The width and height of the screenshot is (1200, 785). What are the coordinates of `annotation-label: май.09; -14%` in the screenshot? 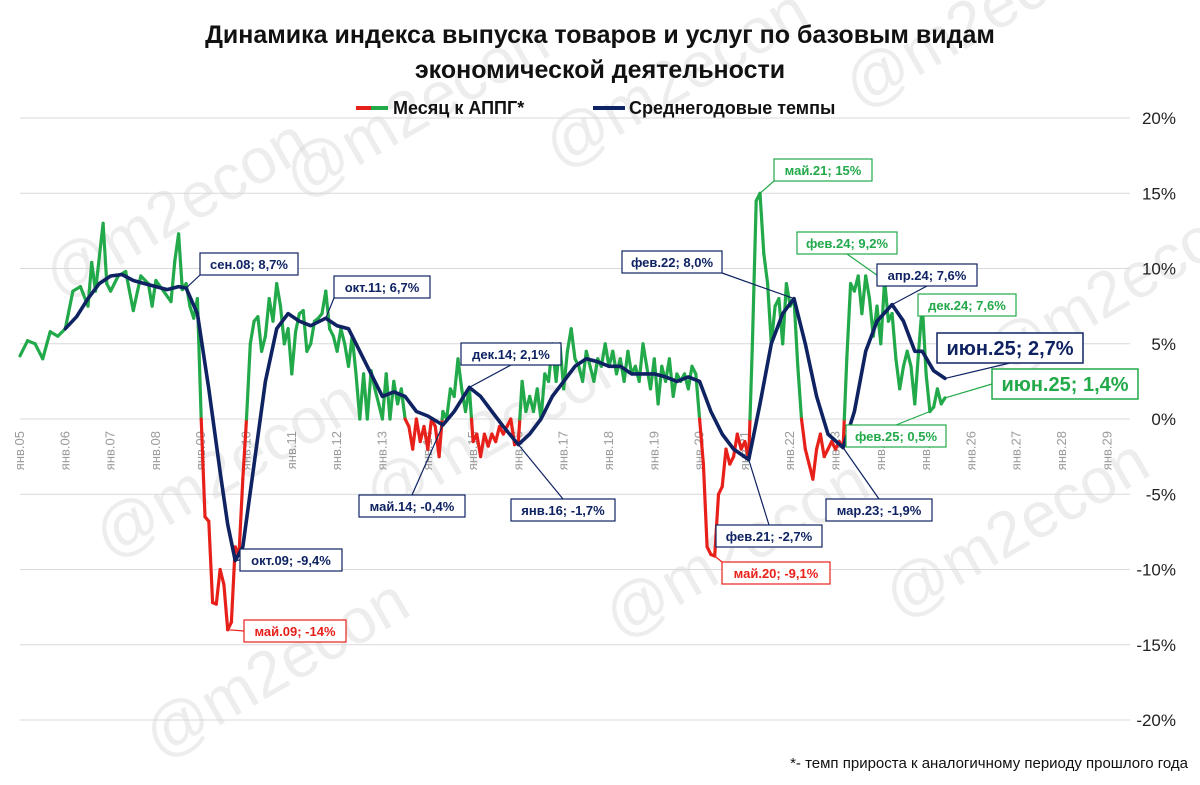 It's located at (294, 631).